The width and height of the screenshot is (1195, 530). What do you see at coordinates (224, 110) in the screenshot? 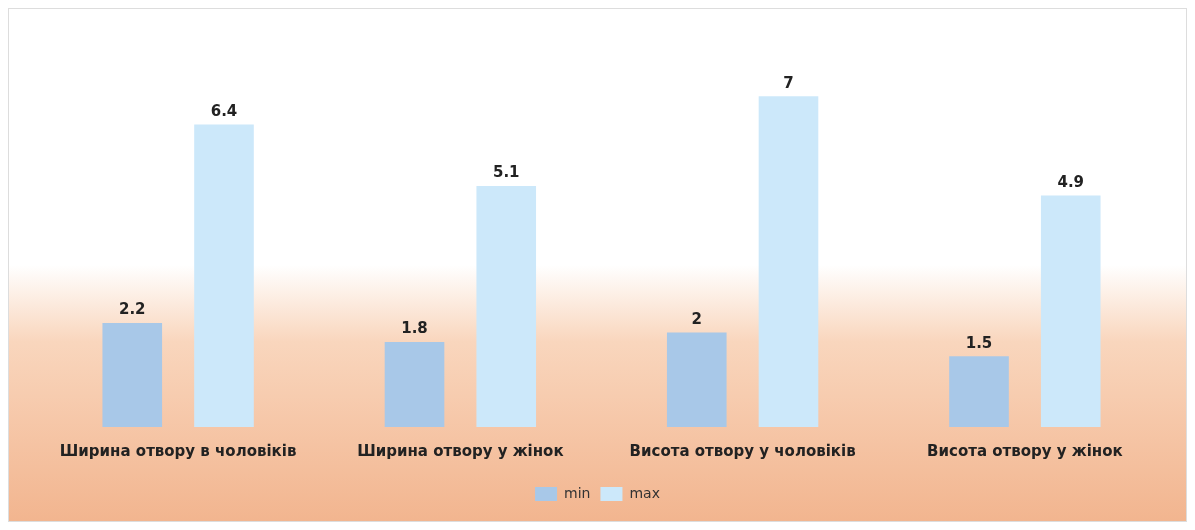
I see `data-label: 6.4` at bounding box center [224, 110].